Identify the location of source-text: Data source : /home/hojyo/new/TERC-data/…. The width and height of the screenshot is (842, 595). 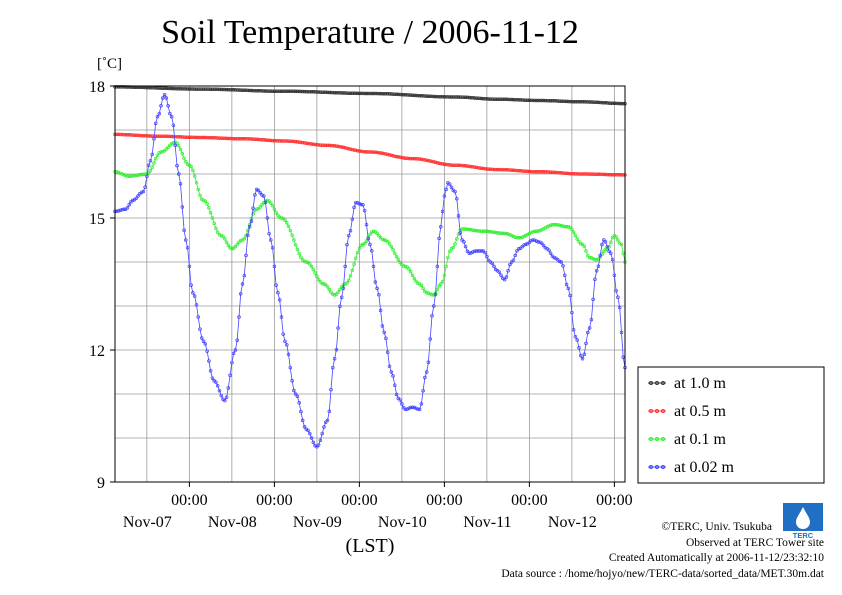
(662, 573).